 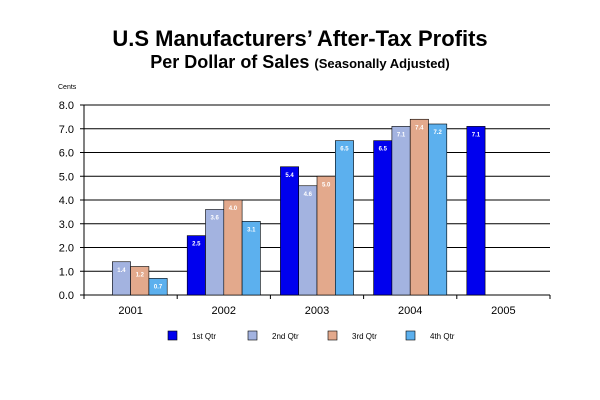 What do you see at coordinates (196, 245) in the screenshot?
I see `data-label: 2.5` at bounding box center [196, 245].